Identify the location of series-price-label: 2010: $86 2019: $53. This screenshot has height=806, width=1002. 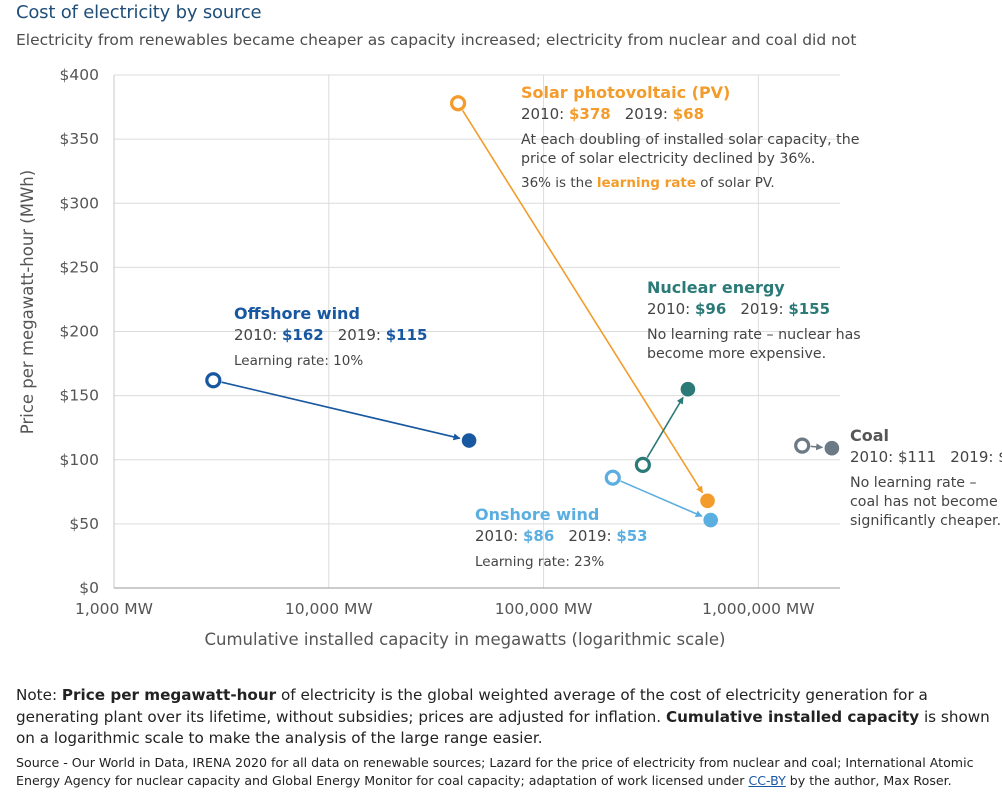
(561, 536).